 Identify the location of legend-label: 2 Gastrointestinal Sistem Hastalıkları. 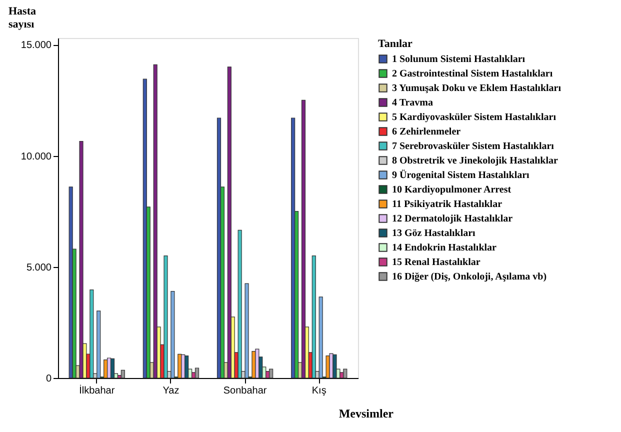
(472, 74).